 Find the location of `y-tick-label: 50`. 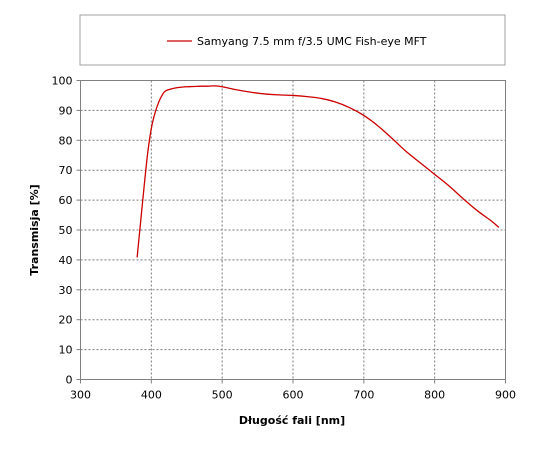

y-tick-label: 50 is located at coordinates (66, 230).